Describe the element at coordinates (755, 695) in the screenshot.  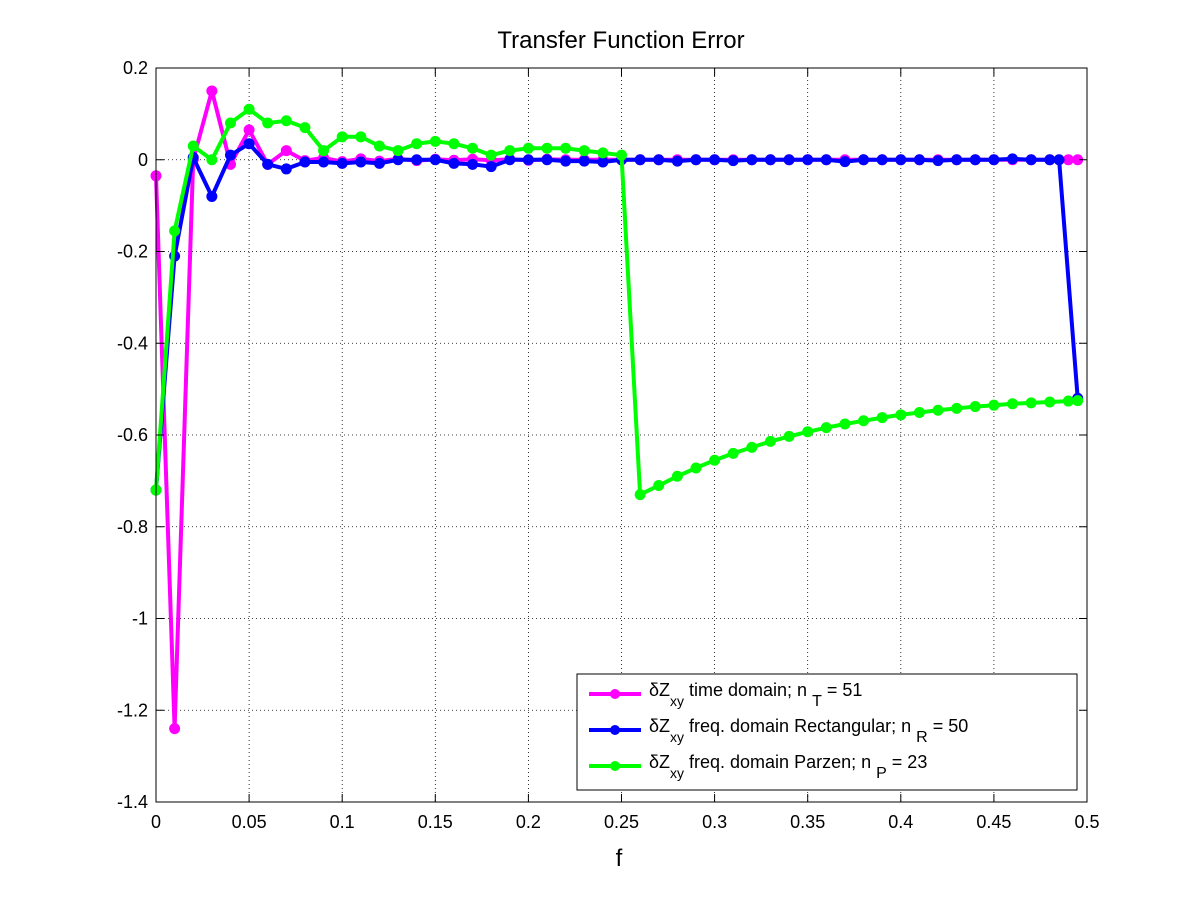
I see `legend-entry: δZxy time domain; n T = 51` at that location.